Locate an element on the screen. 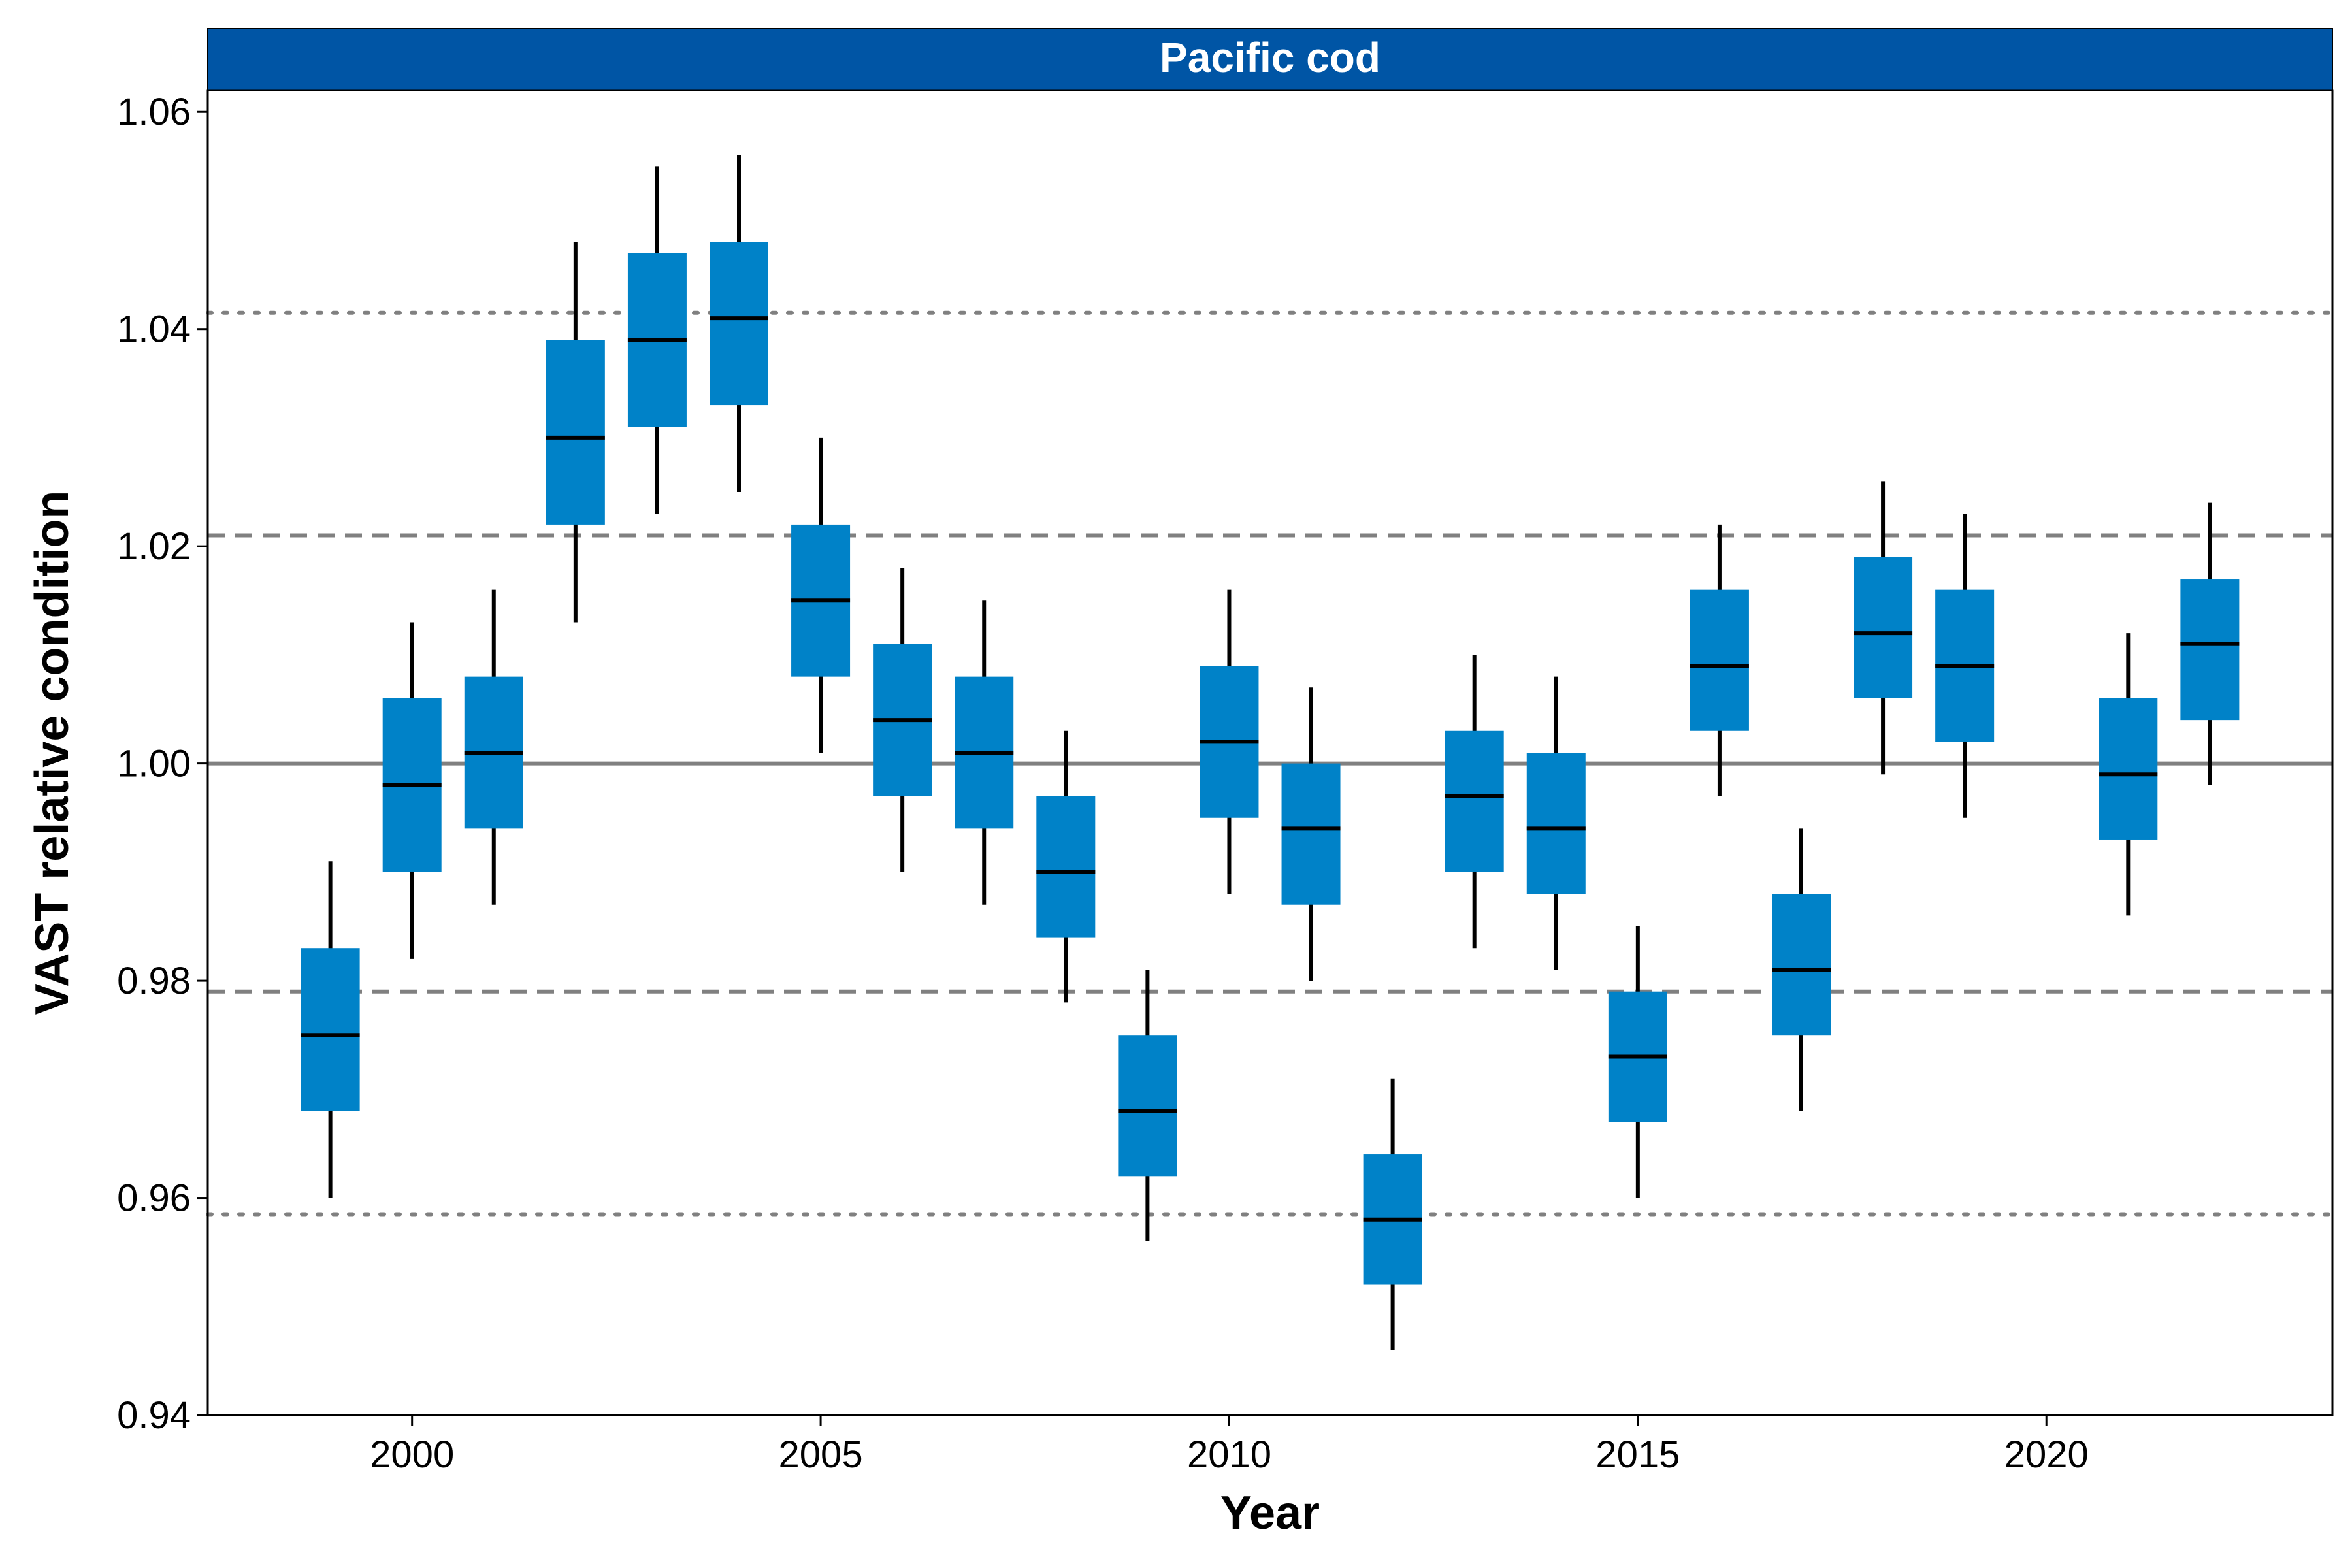 This screenshot has height=1568, width=2352. box-2008 is located at coordinates (1066, 866).